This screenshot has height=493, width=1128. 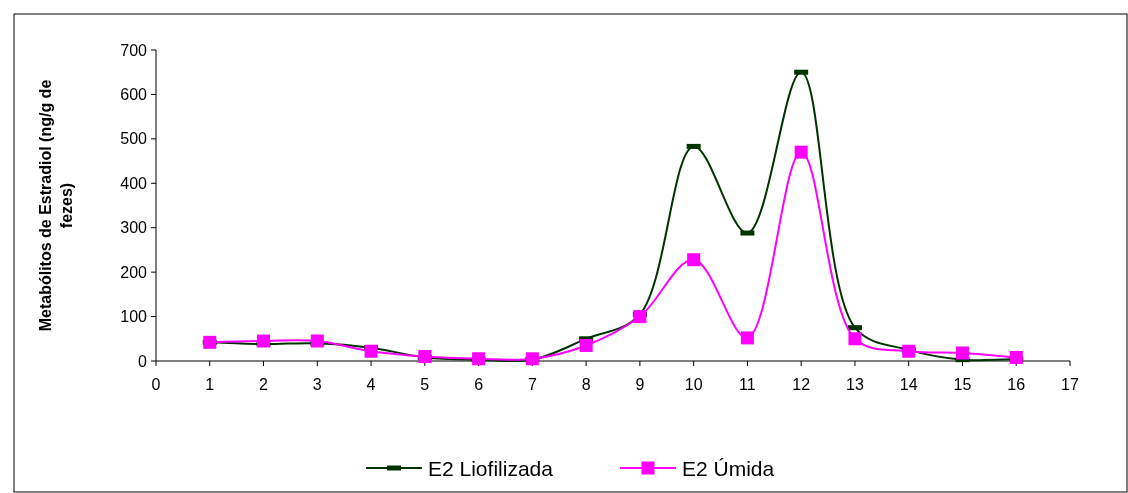 I want to click on x-tick-label: 5, so click(x=425, y=384).